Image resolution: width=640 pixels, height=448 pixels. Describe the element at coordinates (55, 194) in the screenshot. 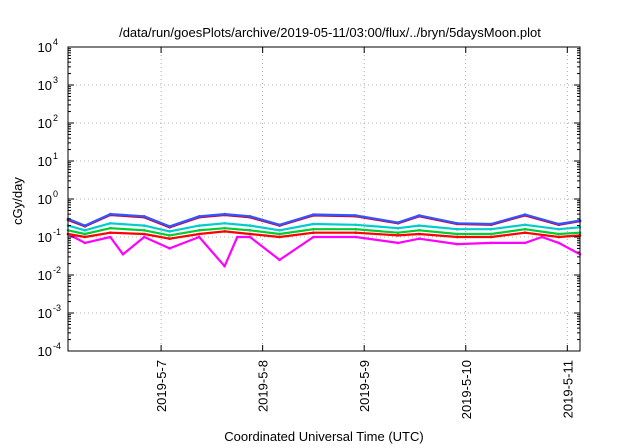

I see `y-tick-exponent: 0` at that location.